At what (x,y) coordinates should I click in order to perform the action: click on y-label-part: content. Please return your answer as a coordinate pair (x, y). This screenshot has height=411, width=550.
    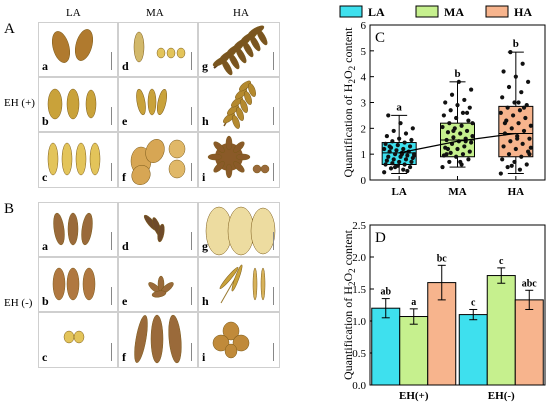
    Looking at the image, I should click on (348, 248).